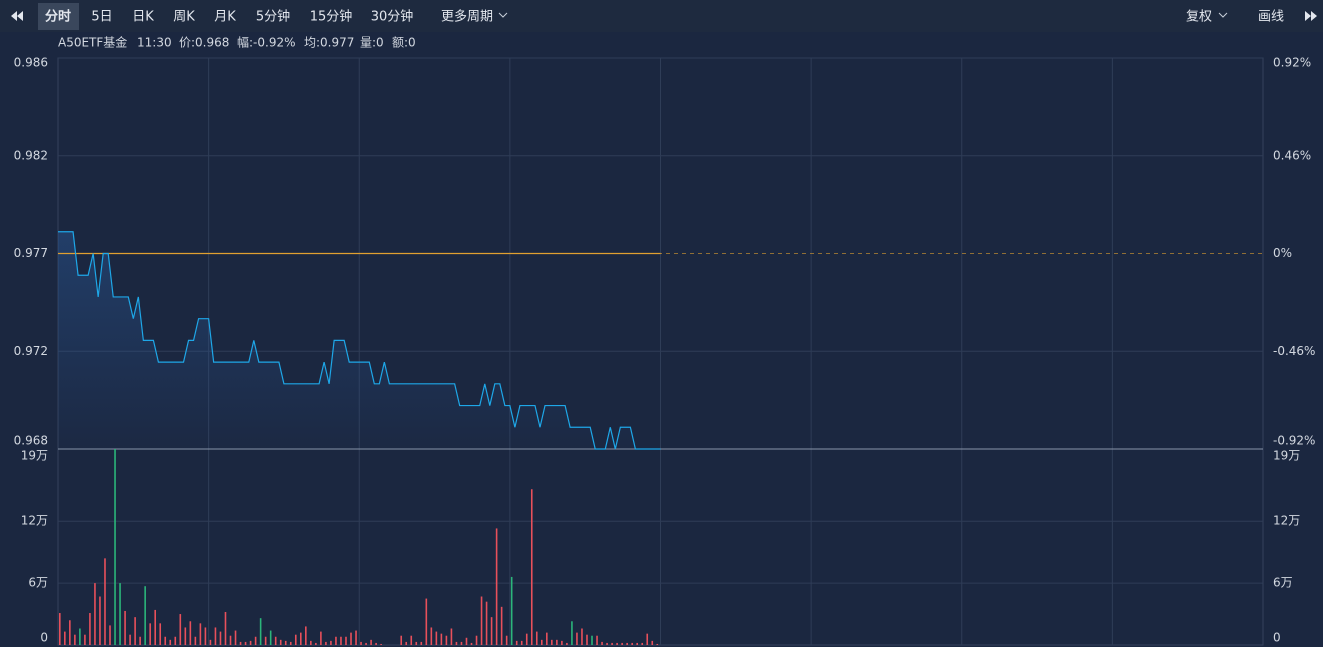  Describe the element at coordinates (266, 42) in the screenshot. I see `info-change: 幅:-0.92%` at that location.